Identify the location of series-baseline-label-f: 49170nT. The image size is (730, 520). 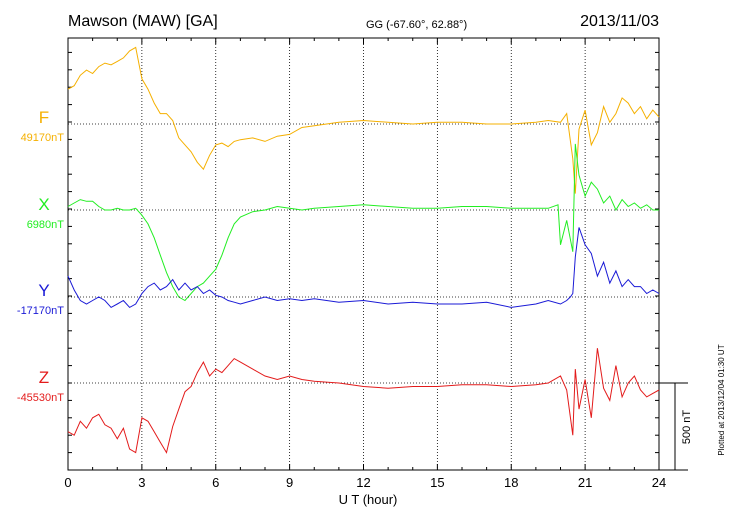
(43, 138).